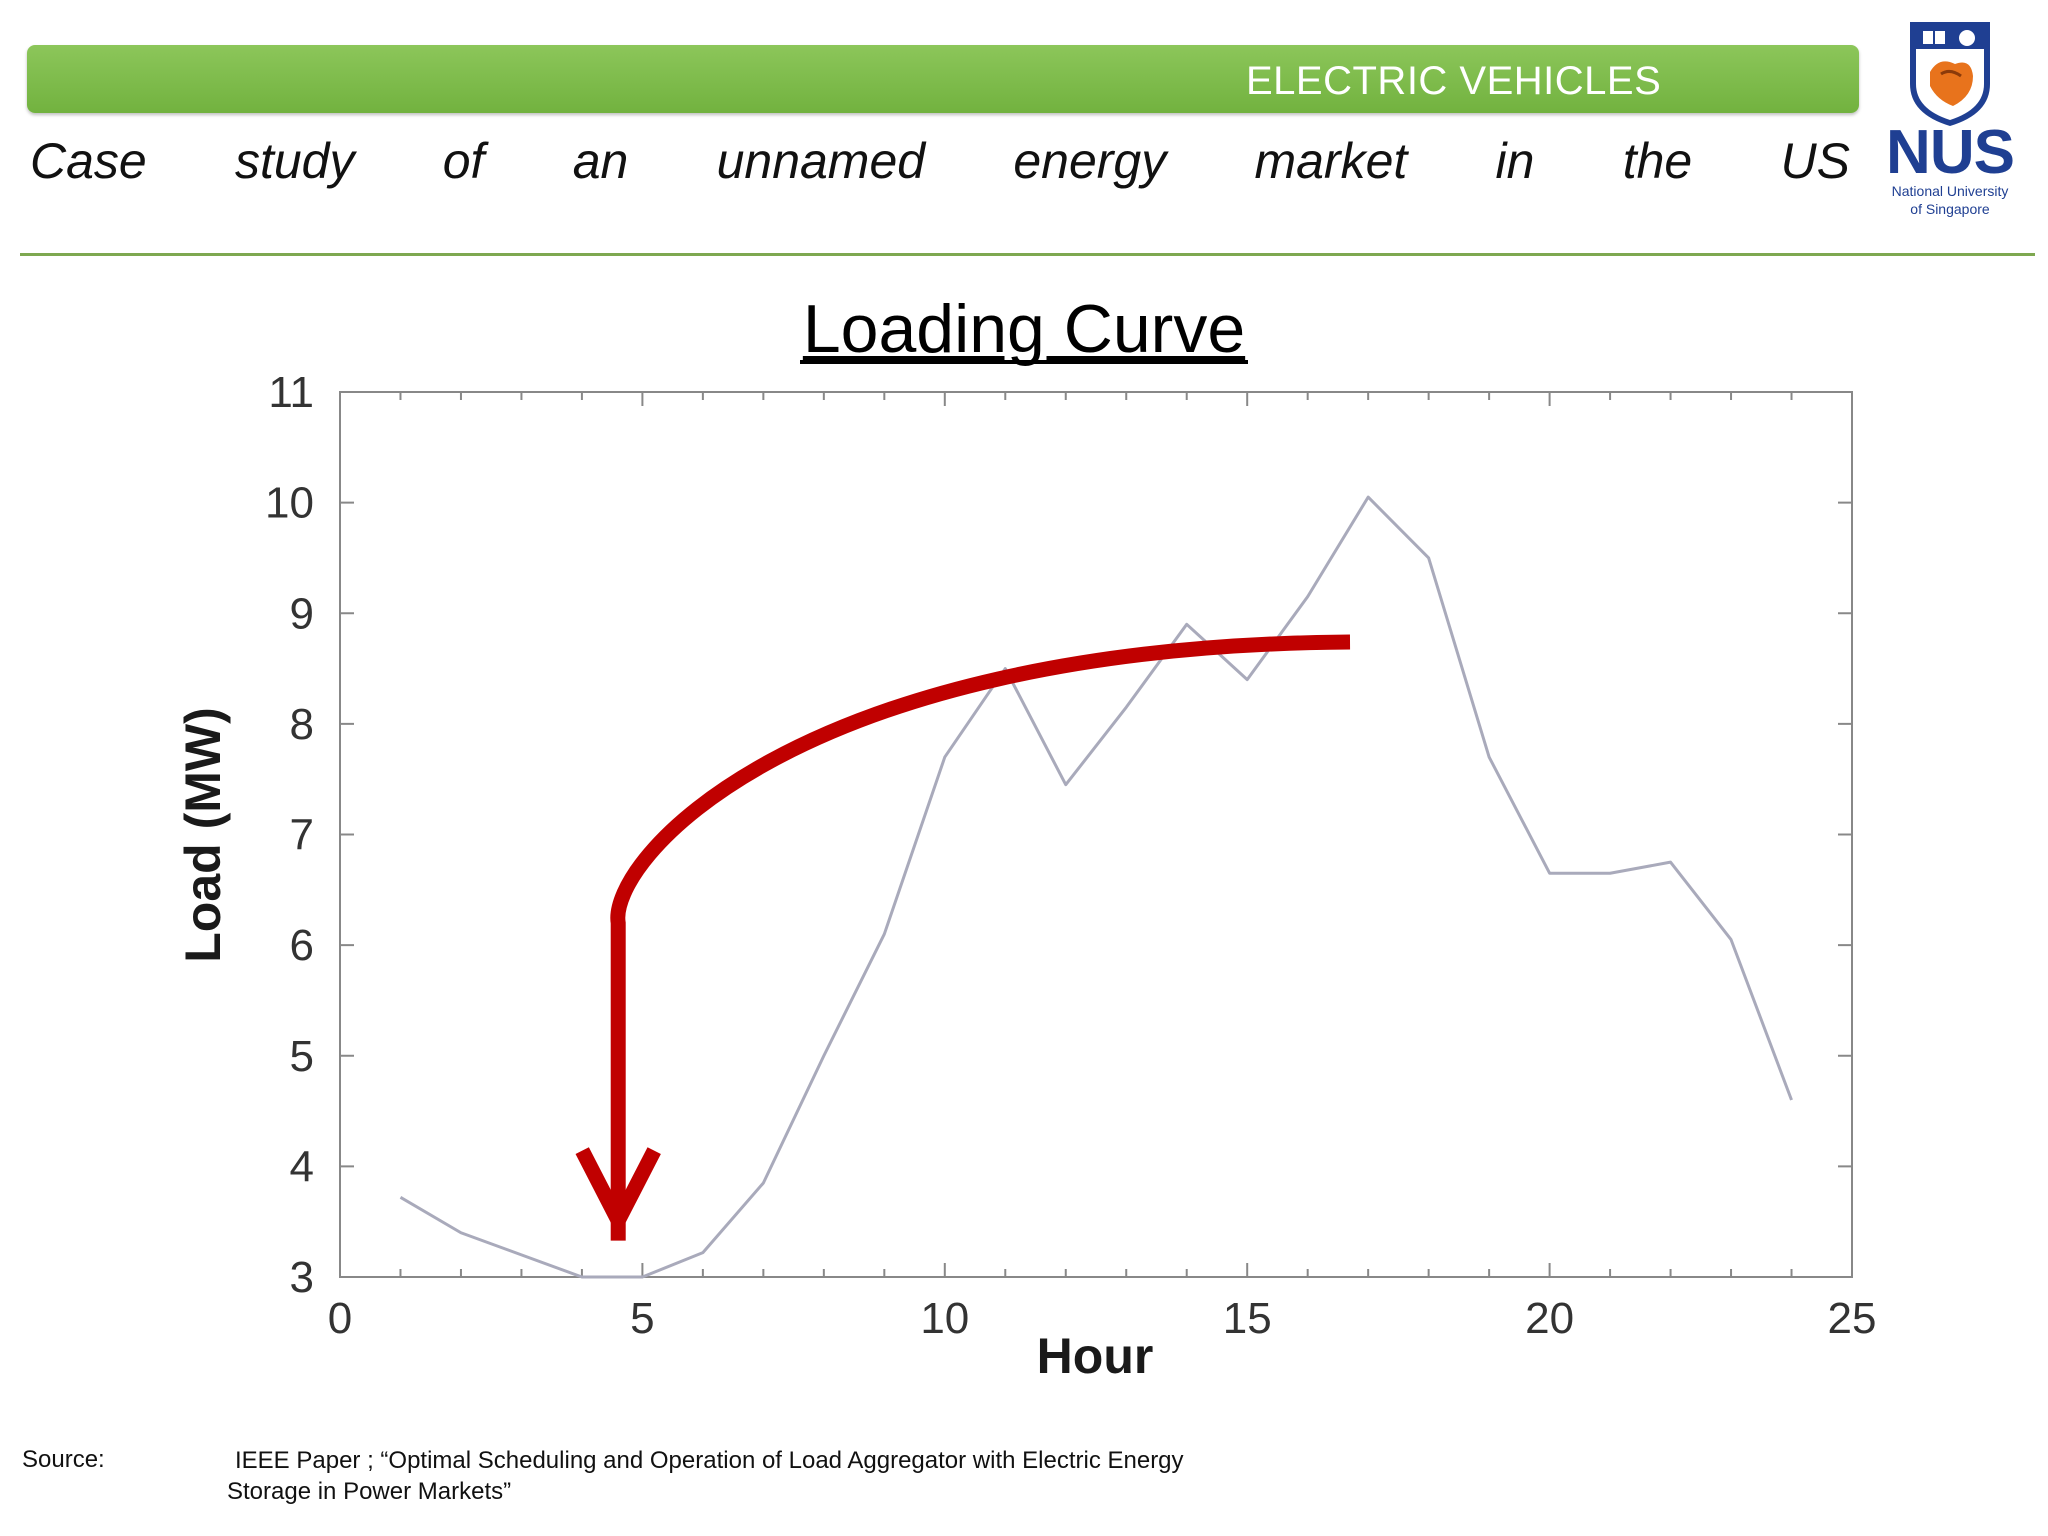 The image size is (2048, 1536). Describe the element at coordinates (1247, 1318) in the screenshot. I see `x-tick-label: 15` at that location.